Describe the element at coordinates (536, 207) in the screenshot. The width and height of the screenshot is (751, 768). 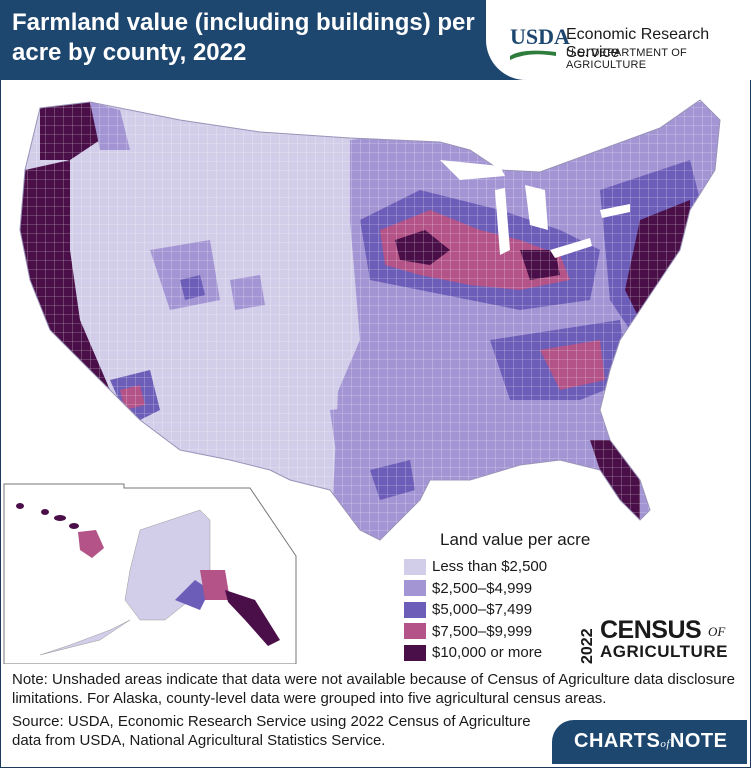
I see `lake-huron` at that location.